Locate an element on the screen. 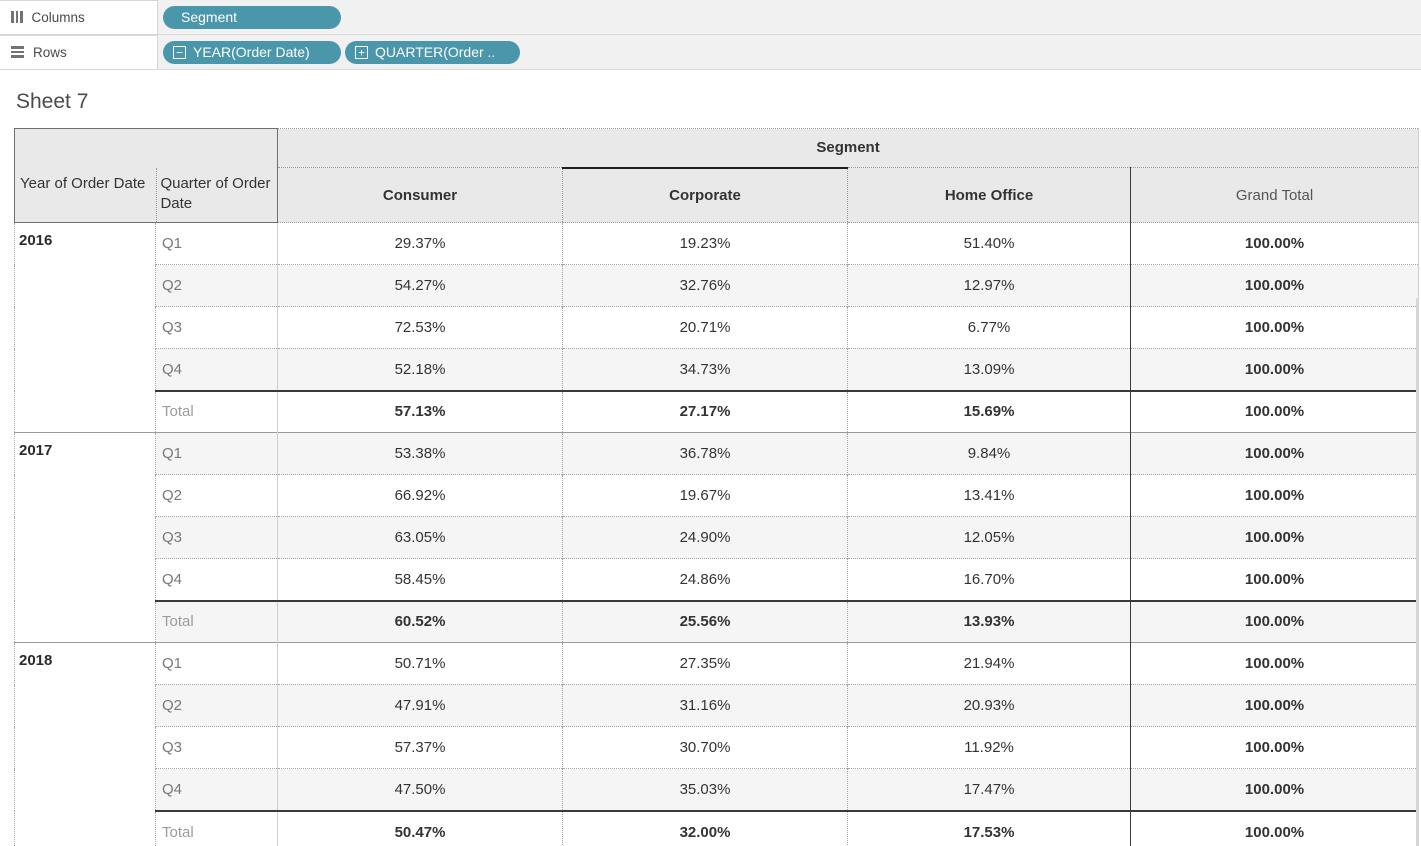 The width and height of the screenshot is (1421, 846). value-cell: 72.53% is located at coordinates (420, 327).